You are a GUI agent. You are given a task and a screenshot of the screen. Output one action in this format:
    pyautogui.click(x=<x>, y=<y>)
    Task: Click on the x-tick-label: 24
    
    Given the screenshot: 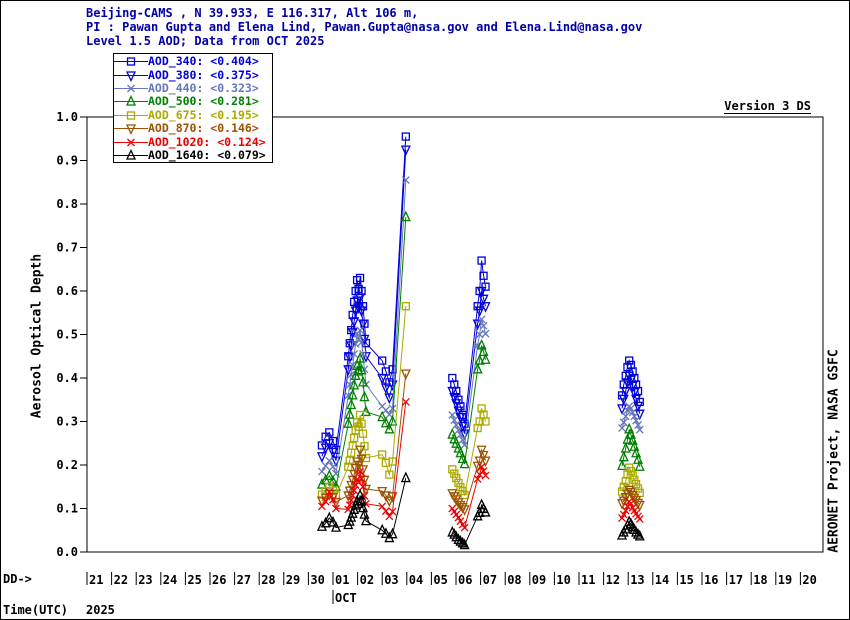 What is the action you would take?
    pyautogui.click(x=170, y=580)
    